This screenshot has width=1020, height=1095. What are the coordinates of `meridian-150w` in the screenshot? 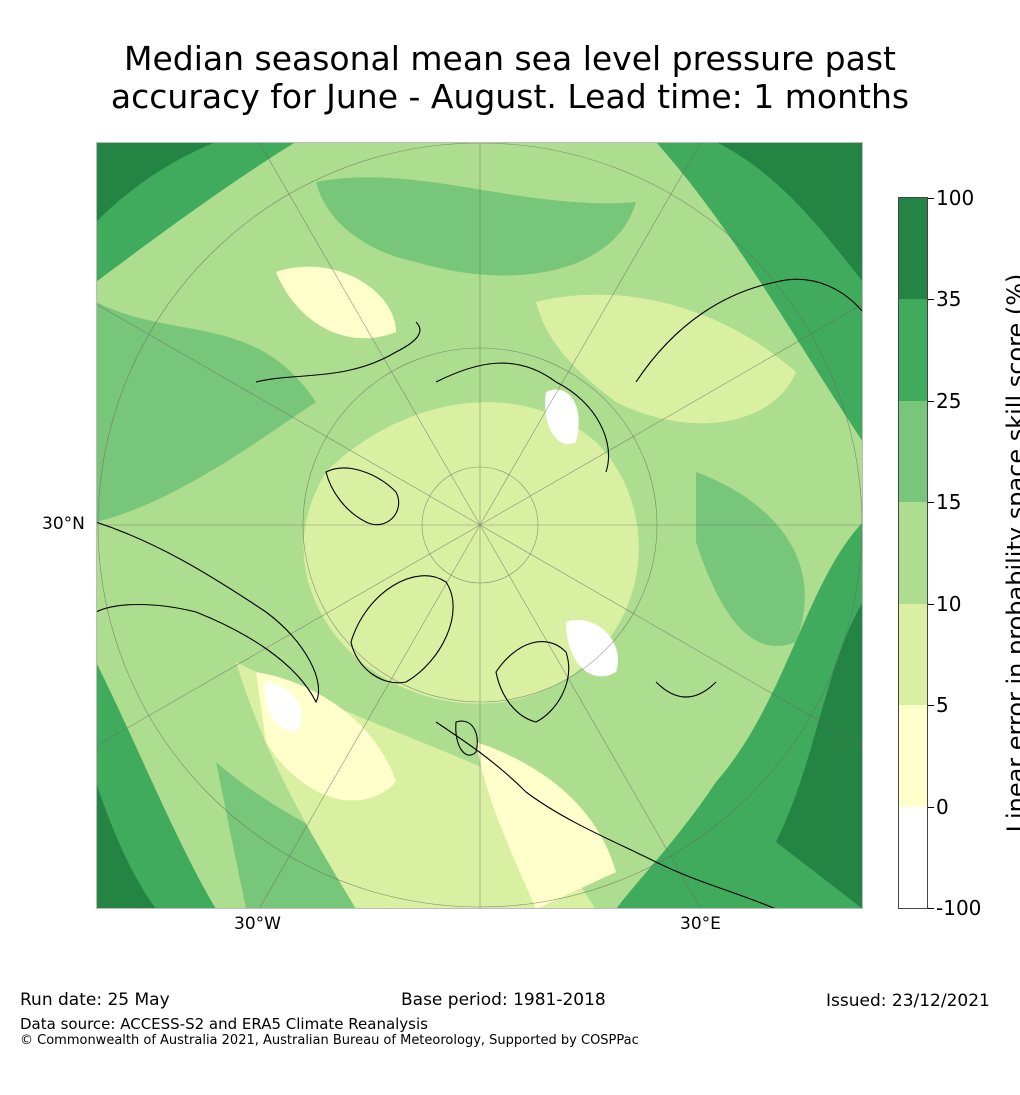 It's located at (369, 334).